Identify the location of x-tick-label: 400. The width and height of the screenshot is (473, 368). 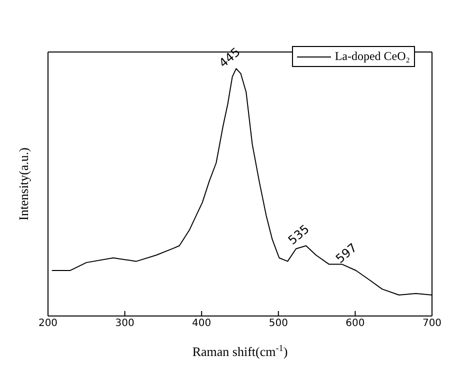
(202, 324).